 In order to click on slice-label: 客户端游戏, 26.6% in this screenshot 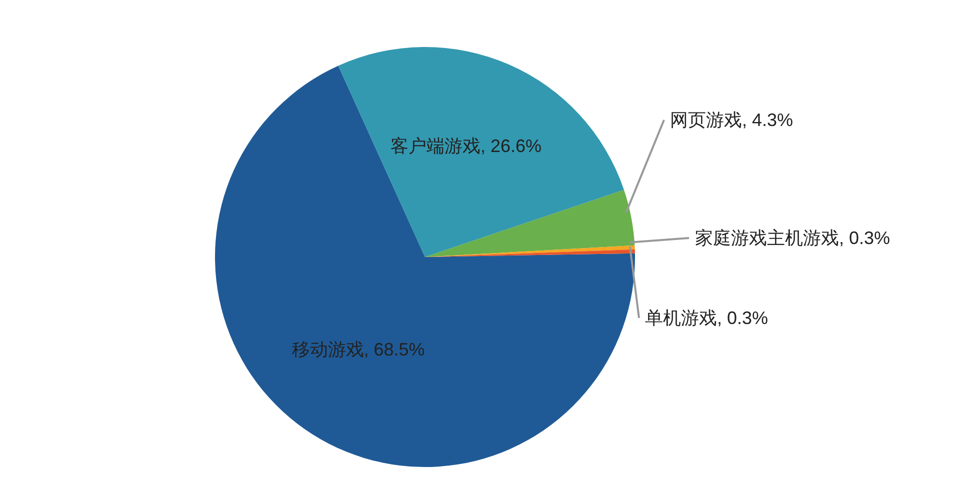, I will do `click(466, 146)`.